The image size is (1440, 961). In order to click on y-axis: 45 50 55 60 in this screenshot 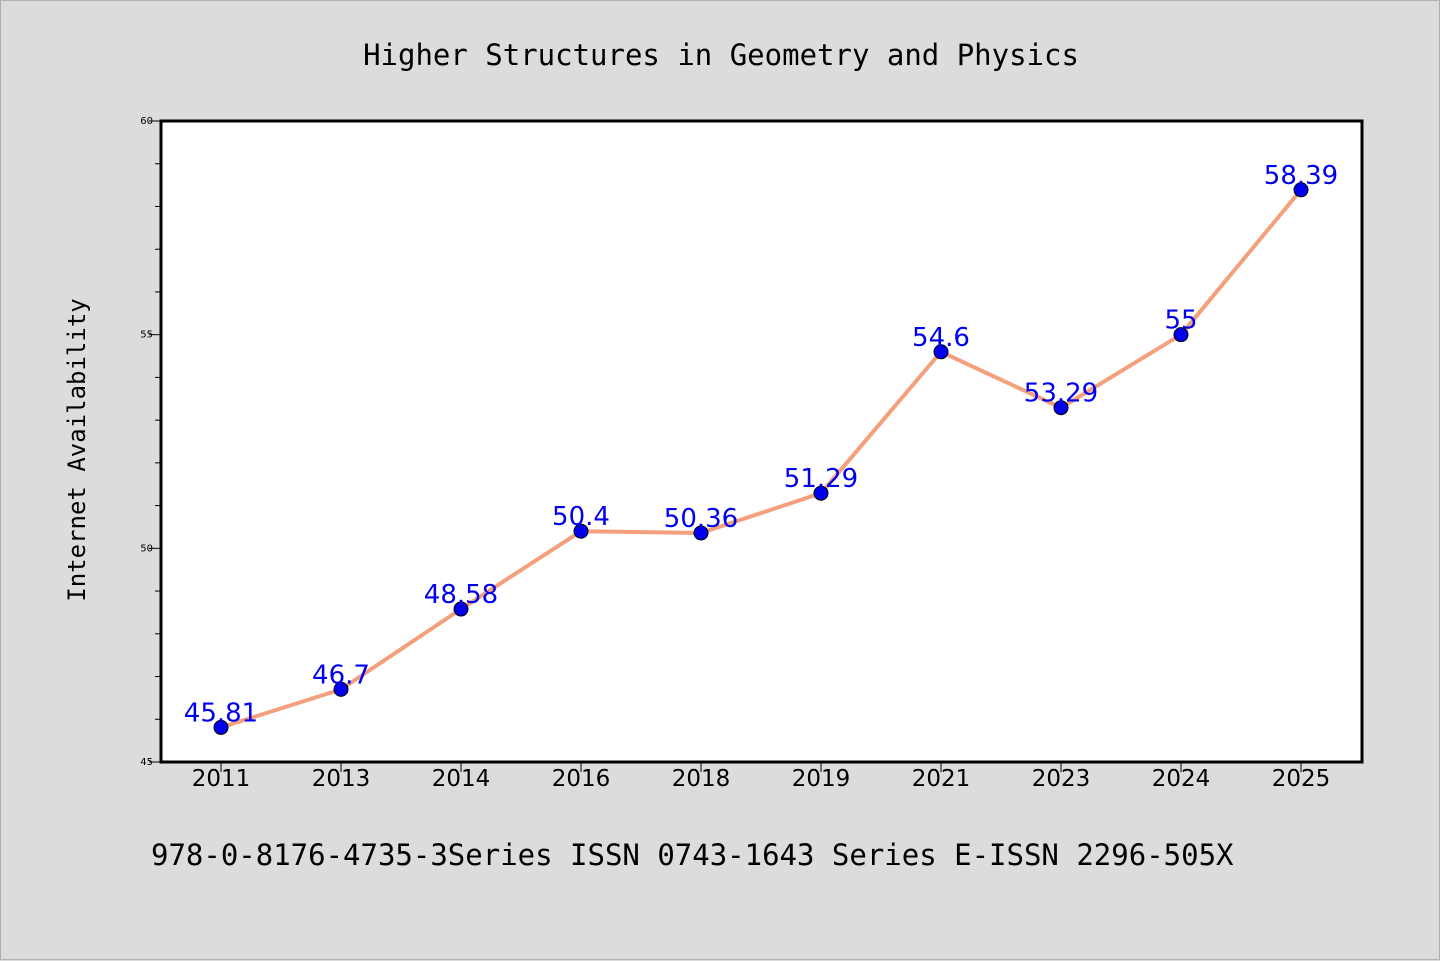, I will do `click(150, 442)`.